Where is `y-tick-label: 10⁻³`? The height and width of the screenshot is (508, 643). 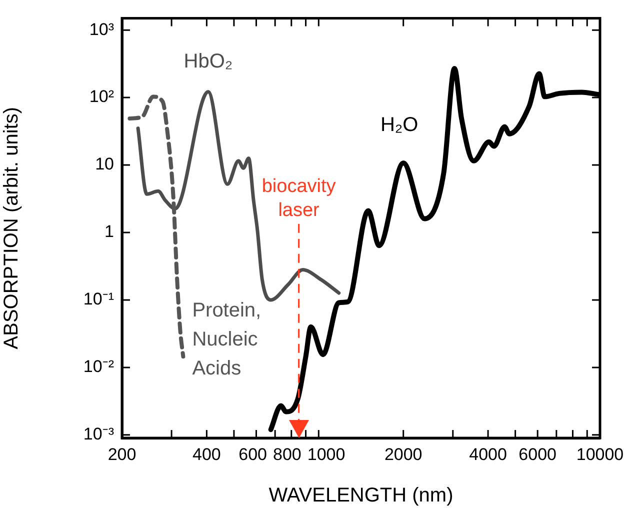 y-tick-label: 10⁻³ is located at coordinates (98, 434).